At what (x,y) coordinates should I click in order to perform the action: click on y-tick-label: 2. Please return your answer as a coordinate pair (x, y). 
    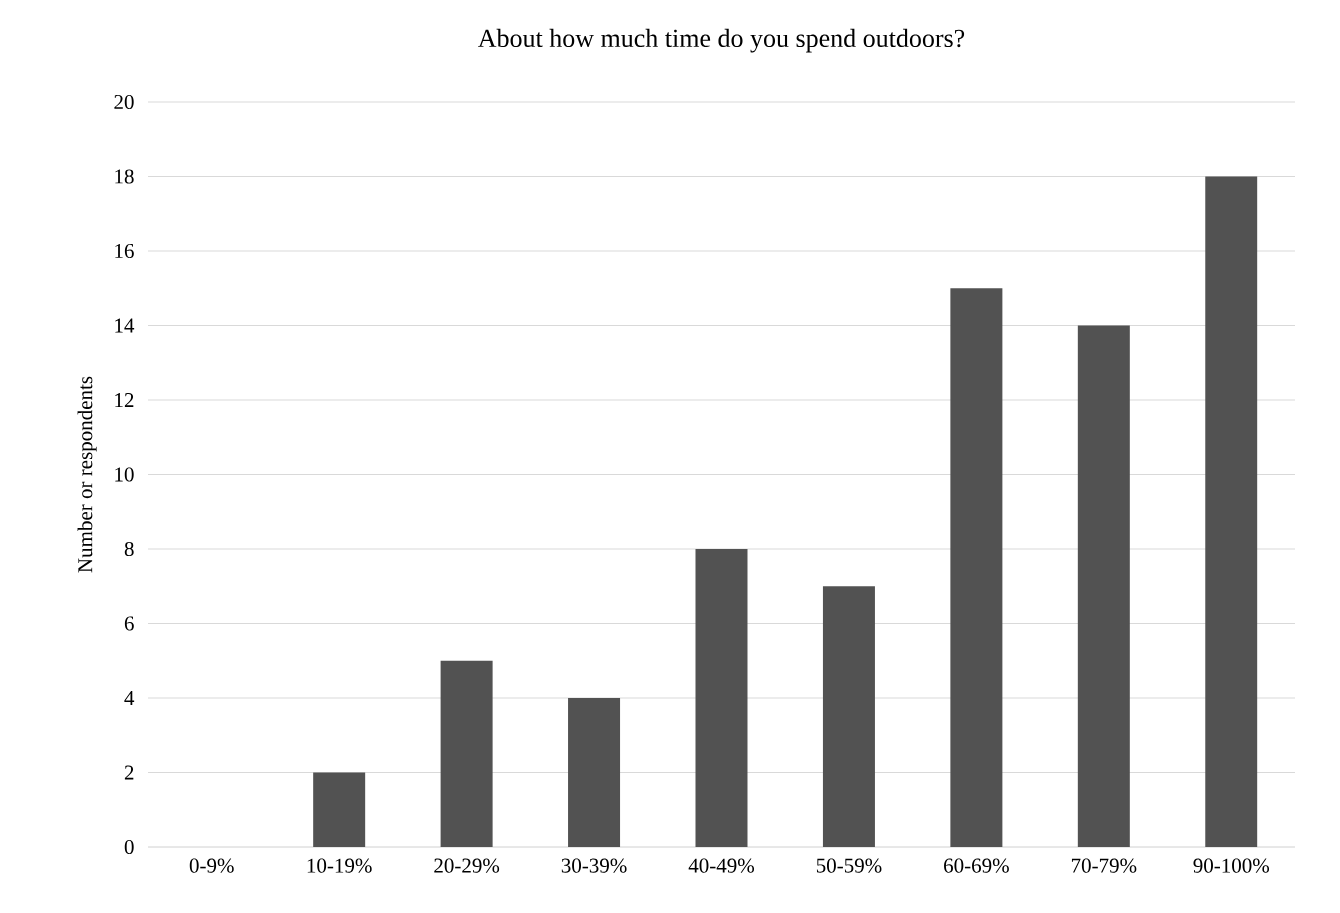
    Looking at the image, I should click on (129, 772).